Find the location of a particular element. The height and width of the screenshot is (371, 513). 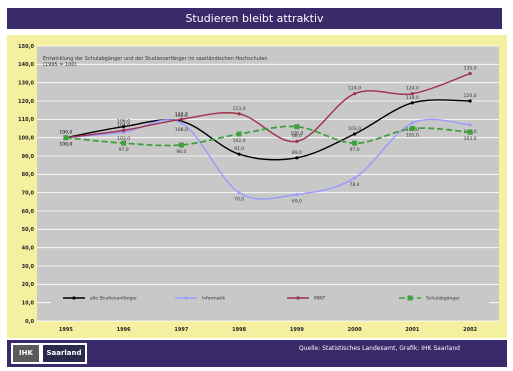

y-tick-label: 110,0 is located at coordinates (26, 120).